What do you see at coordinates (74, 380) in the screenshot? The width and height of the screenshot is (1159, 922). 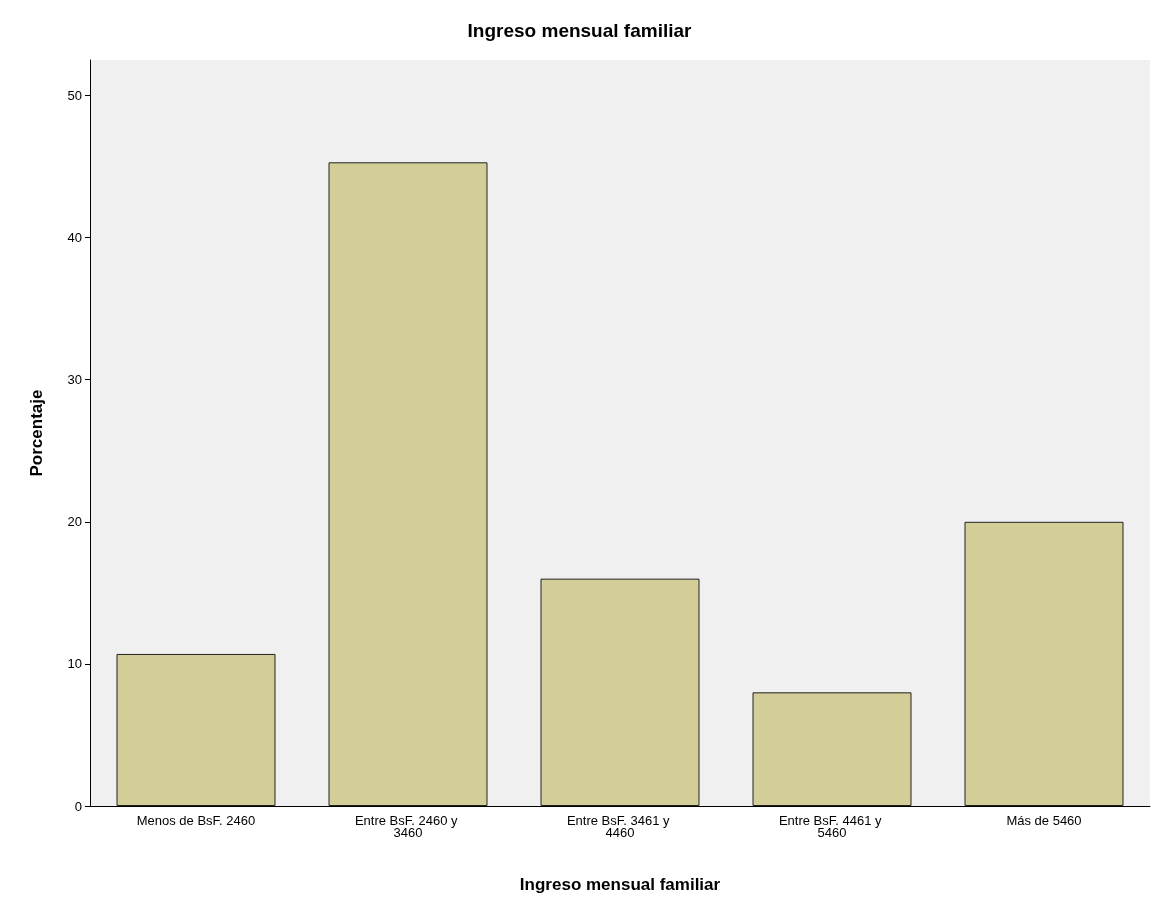 I see `y-tick-label: 30` at bounding box center [74, 380].